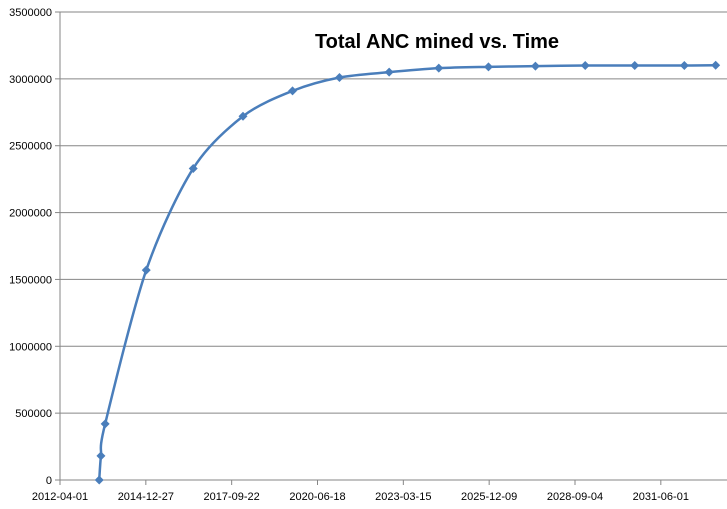 Image resolution: width=727 pixels, height=509 pixels. Describe the element at coordinates (575, 497) in the screenshot. I see `x-tick-label: 2028-09-04` at that location.